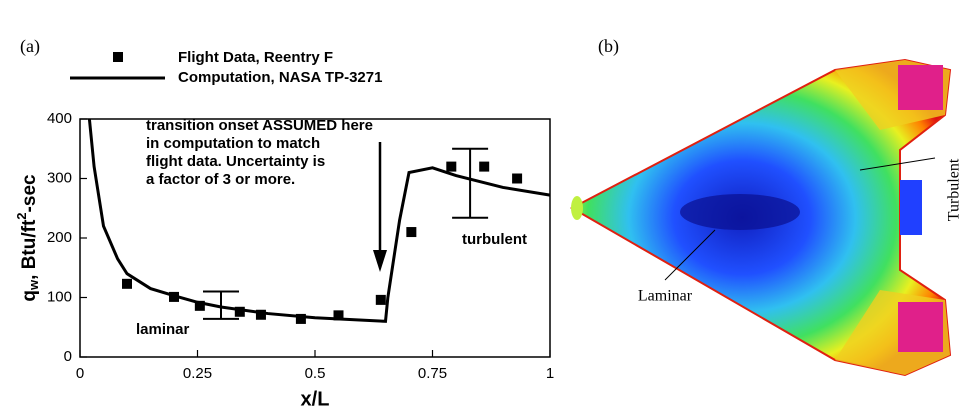 The image size is (966, 416). What do you see at coordinates (550, 373) in the screenshot?
I see `x-tick-label: 1` at bounding box center [550, 373].